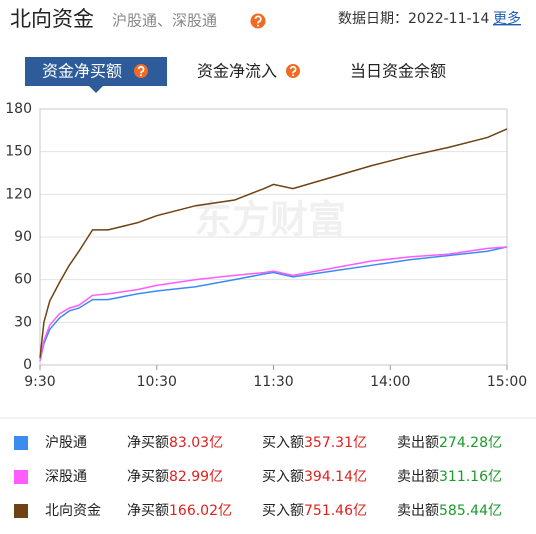  I want to click on stat: 净买额166.02亿, so click(179, 511).